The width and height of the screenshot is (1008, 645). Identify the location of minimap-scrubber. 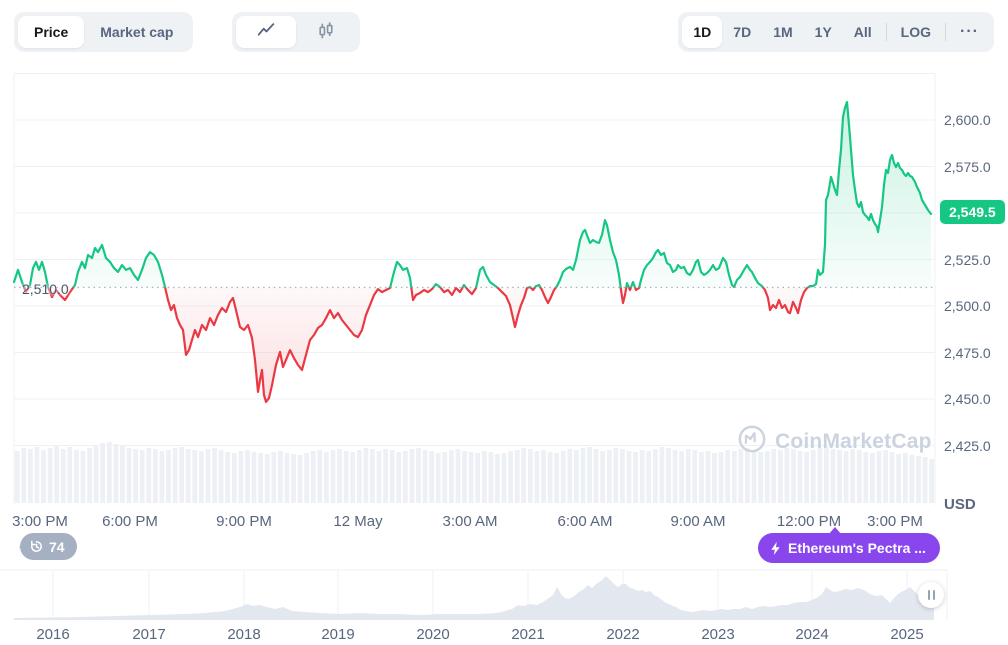
(474, 595).